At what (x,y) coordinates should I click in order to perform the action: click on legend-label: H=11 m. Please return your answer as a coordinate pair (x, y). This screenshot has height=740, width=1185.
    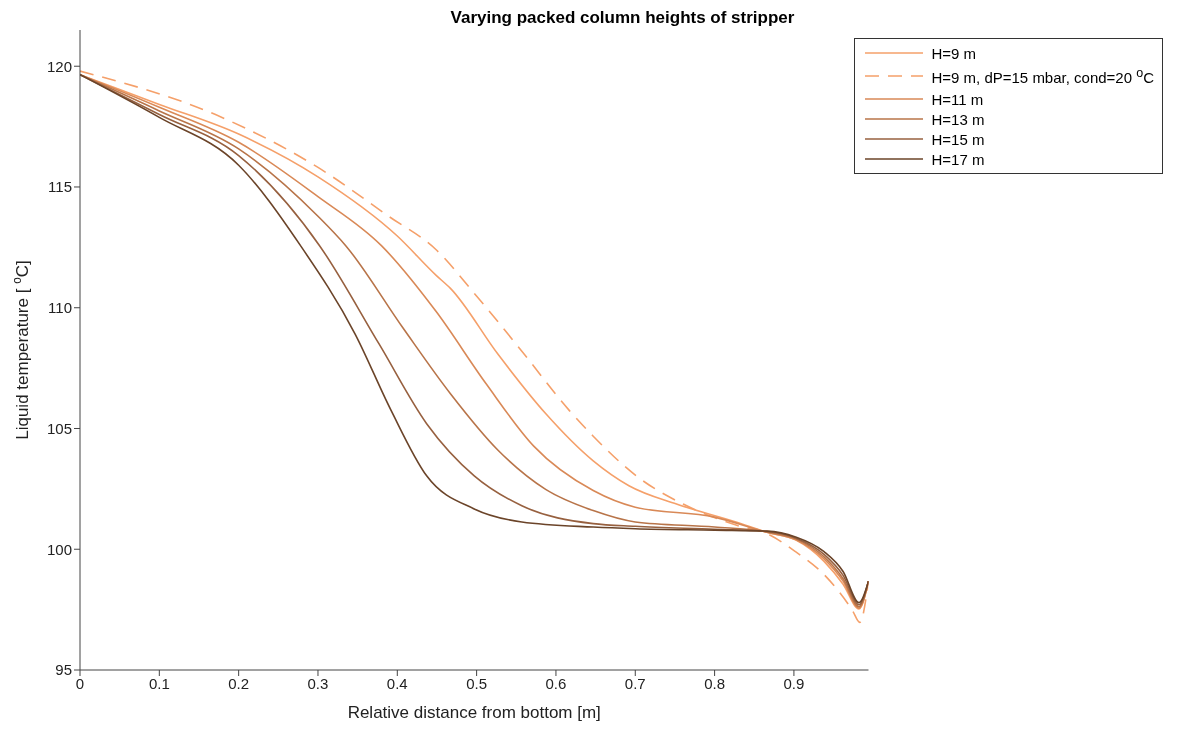
    Looking at the image, I should click on (957, 99).